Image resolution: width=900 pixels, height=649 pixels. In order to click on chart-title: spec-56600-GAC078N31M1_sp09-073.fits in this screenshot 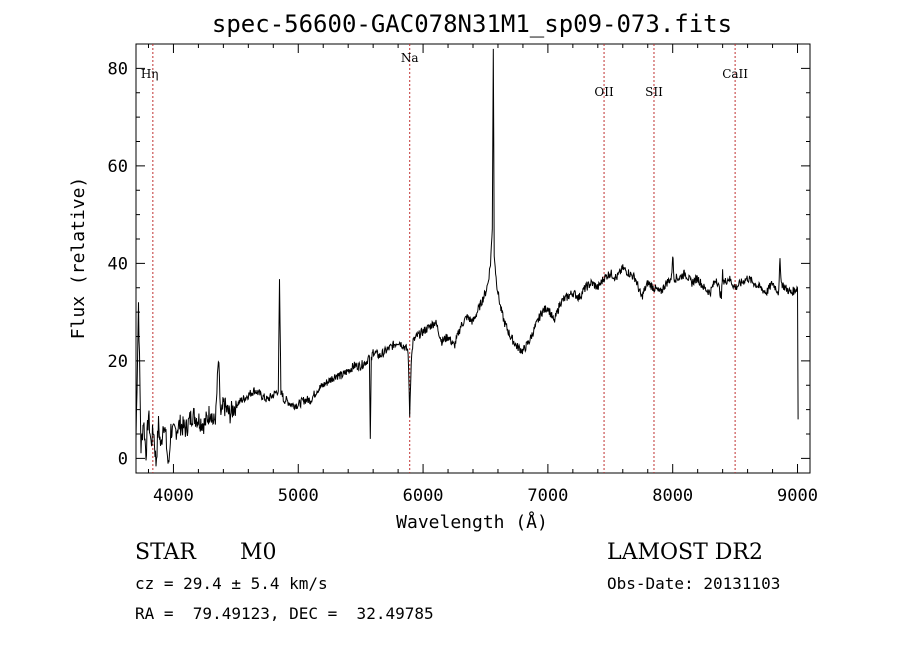, I will do `click(472, 24)`.